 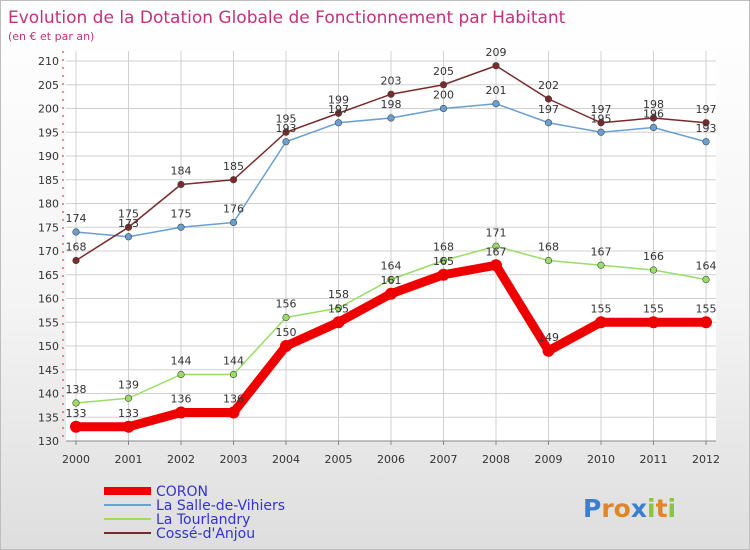 What do you see at coordinates (220, 506) in the screenshot?
I see `legend-entry: La Salle-de-Vihiers` at bounding box center [220, 506].